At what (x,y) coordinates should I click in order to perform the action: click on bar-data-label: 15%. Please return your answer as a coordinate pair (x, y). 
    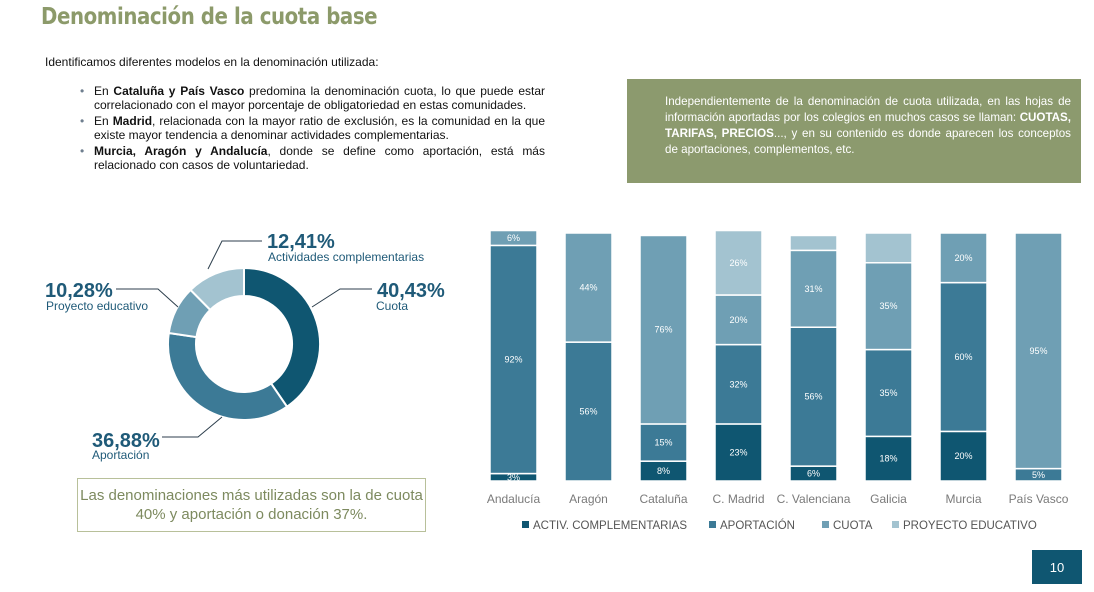
    Looking at the image, I should click on (663, 443).